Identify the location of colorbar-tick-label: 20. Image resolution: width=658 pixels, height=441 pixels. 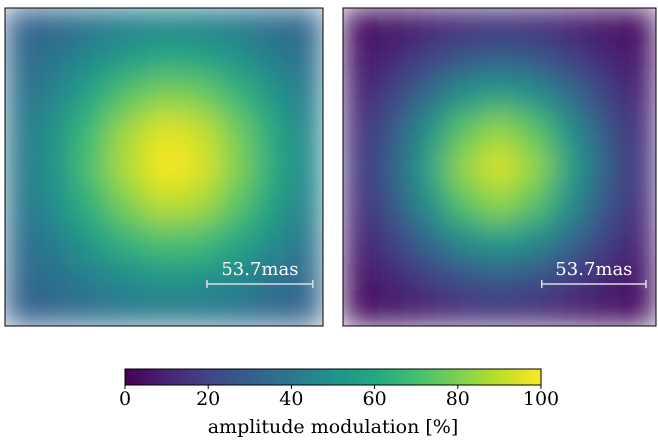
(208, 399).